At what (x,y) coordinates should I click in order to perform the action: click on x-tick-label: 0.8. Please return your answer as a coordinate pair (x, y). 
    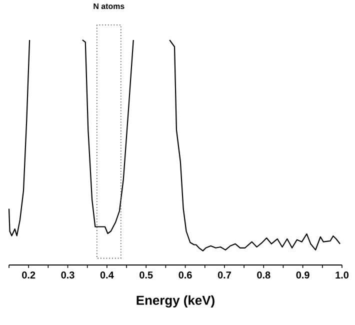
    Looking at the image, I should click on (263, 275).